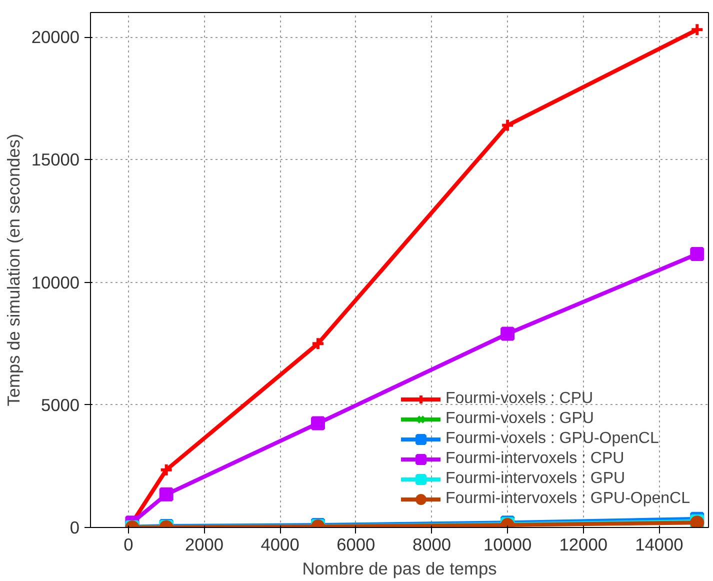  Describe the element at coordinates (400, 568) in the screenshot. I see `x-axis-title: Nombre de pas de temps` at that location.